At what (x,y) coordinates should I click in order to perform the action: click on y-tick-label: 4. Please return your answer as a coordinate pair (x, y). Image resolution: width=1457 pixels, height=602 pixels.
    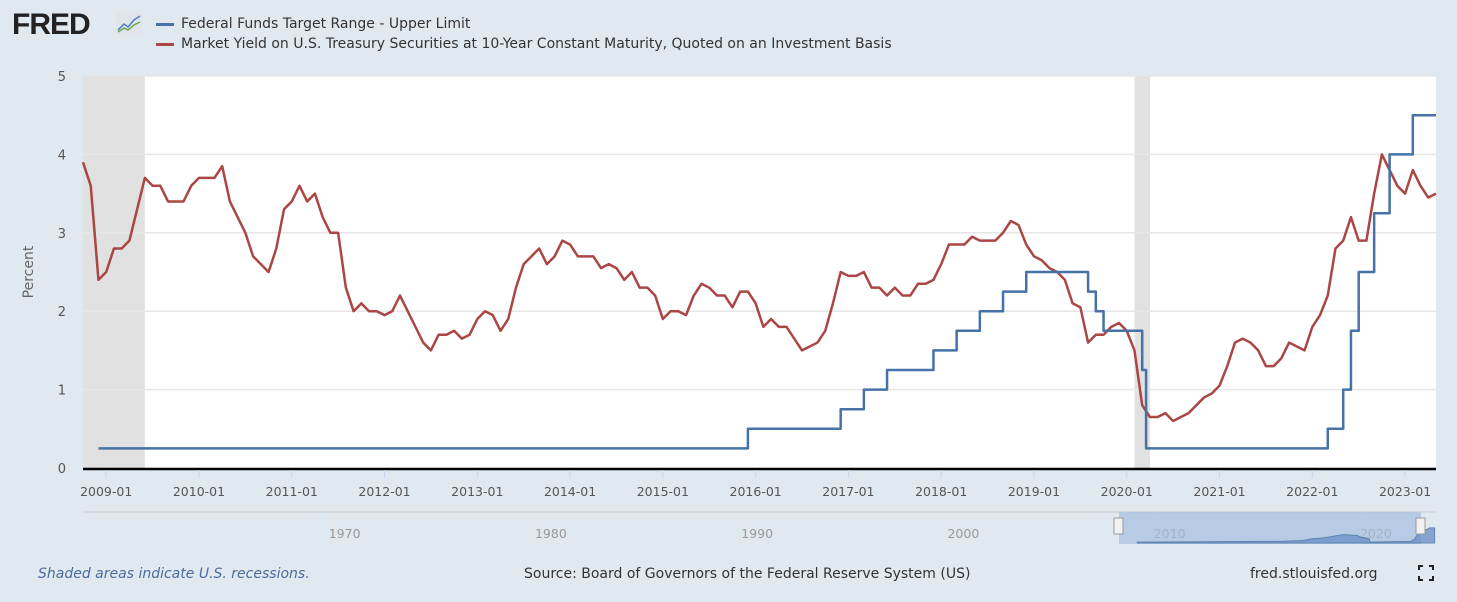
    Looking at the image, I should click on (62, 155).